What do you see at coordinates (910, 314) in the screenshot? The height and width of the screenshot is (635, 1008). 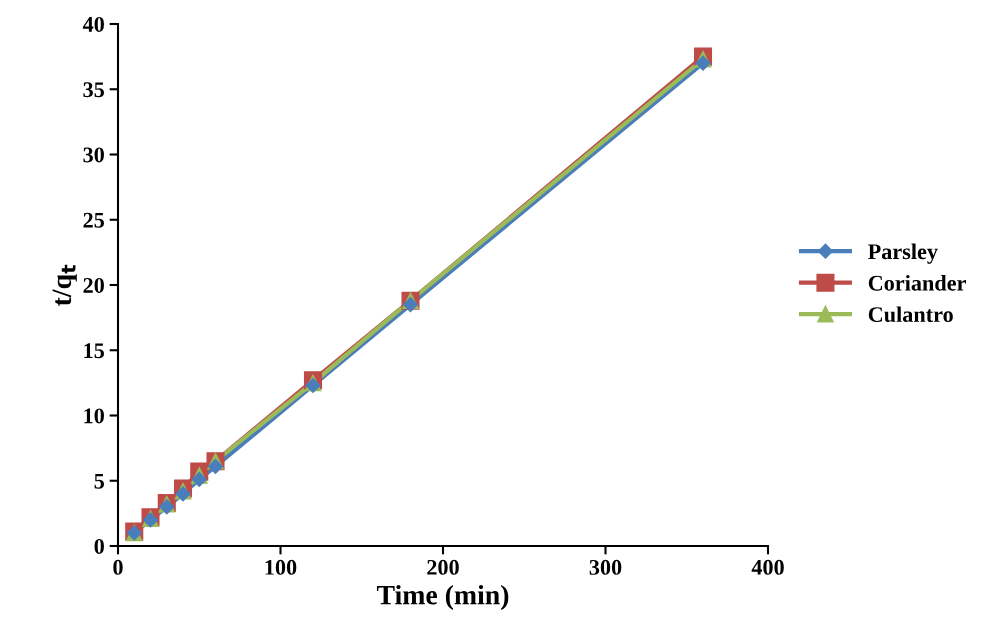 I see `legend-label: Culantro` at bounding box center [910, 314].